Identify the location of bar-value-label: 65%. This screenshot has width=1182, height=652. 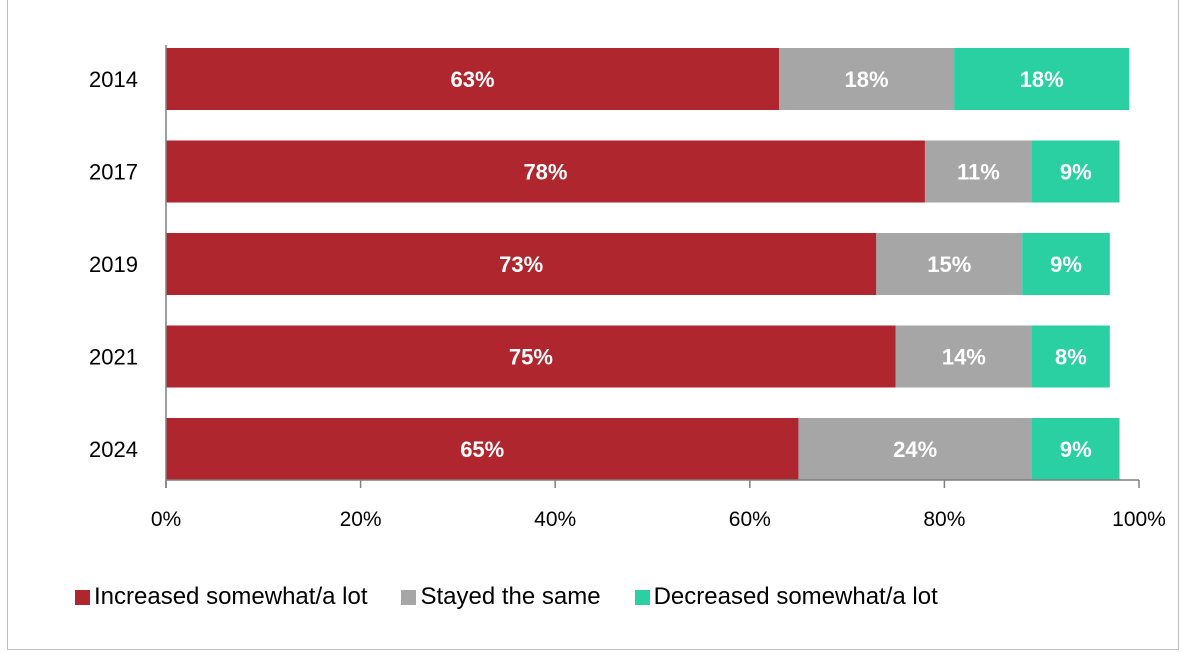
(482, 449).